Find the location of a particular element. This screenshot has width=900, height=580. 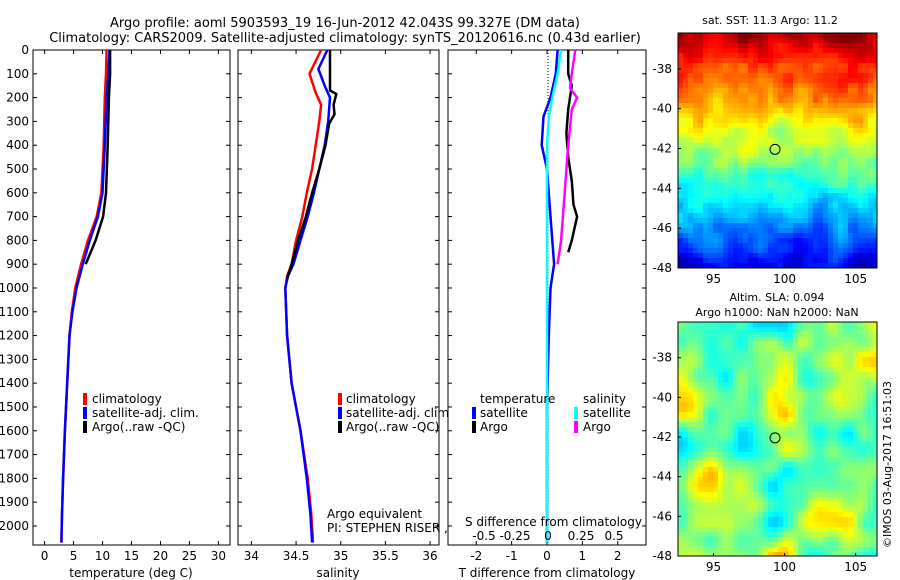

map-x-tick-label: 100 is located at coordinates (784, 567).